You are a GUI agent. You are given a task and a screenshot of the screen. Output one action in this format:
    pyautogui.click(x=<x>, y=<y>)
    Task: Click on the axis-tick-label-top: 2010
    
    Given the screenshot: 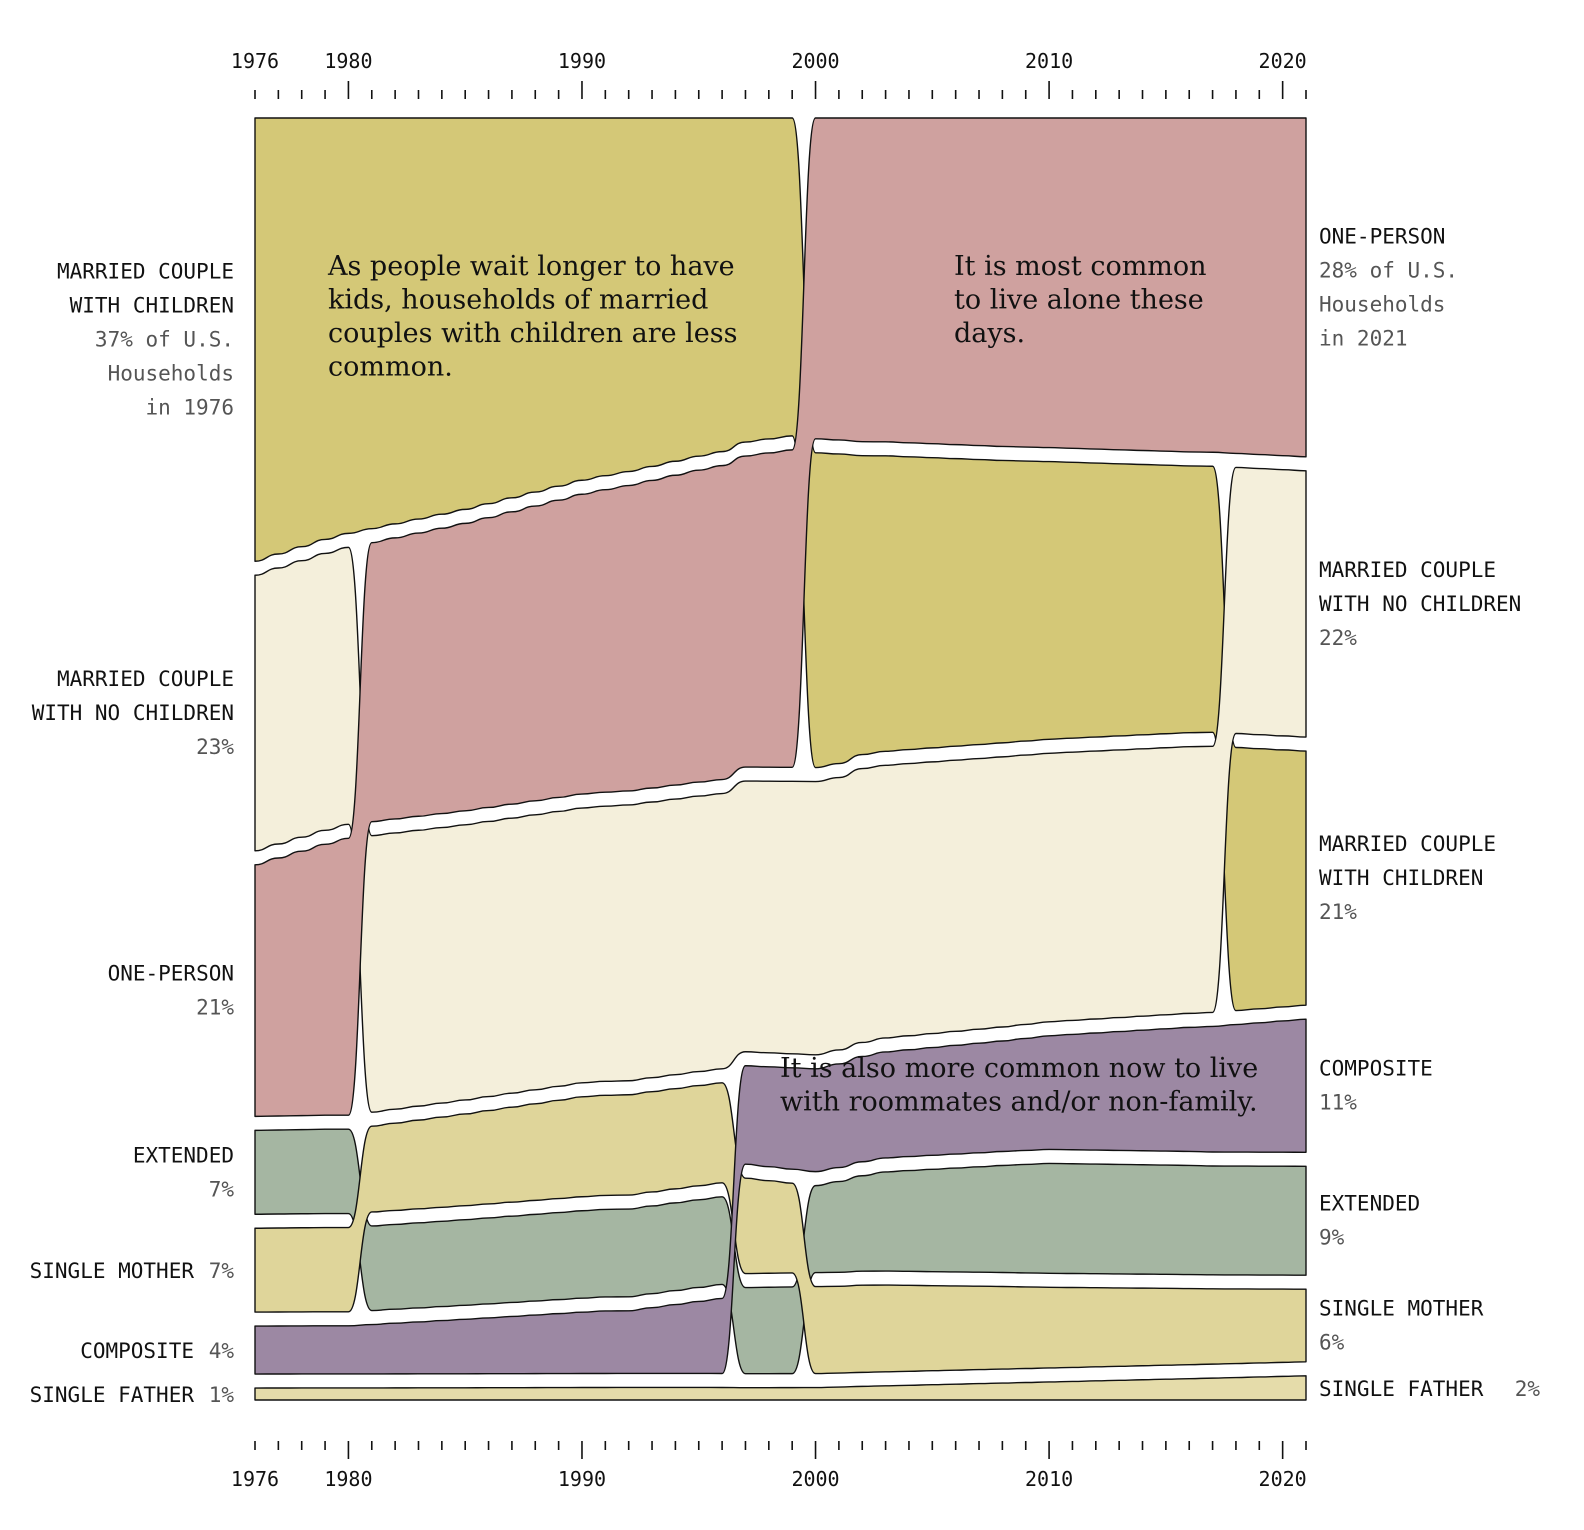 What is the action you would take?
    pyautogui.click(x=1049, y=61)
    